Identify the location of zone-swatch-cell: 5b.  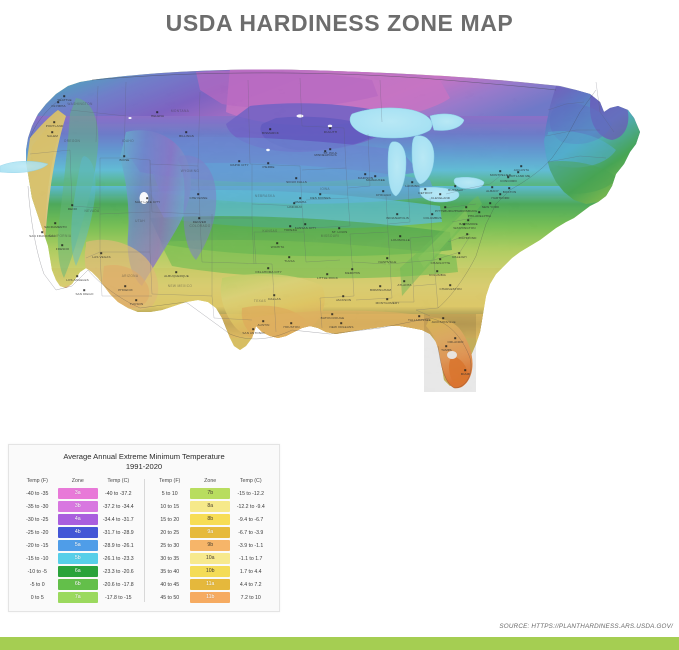
(77, 558).